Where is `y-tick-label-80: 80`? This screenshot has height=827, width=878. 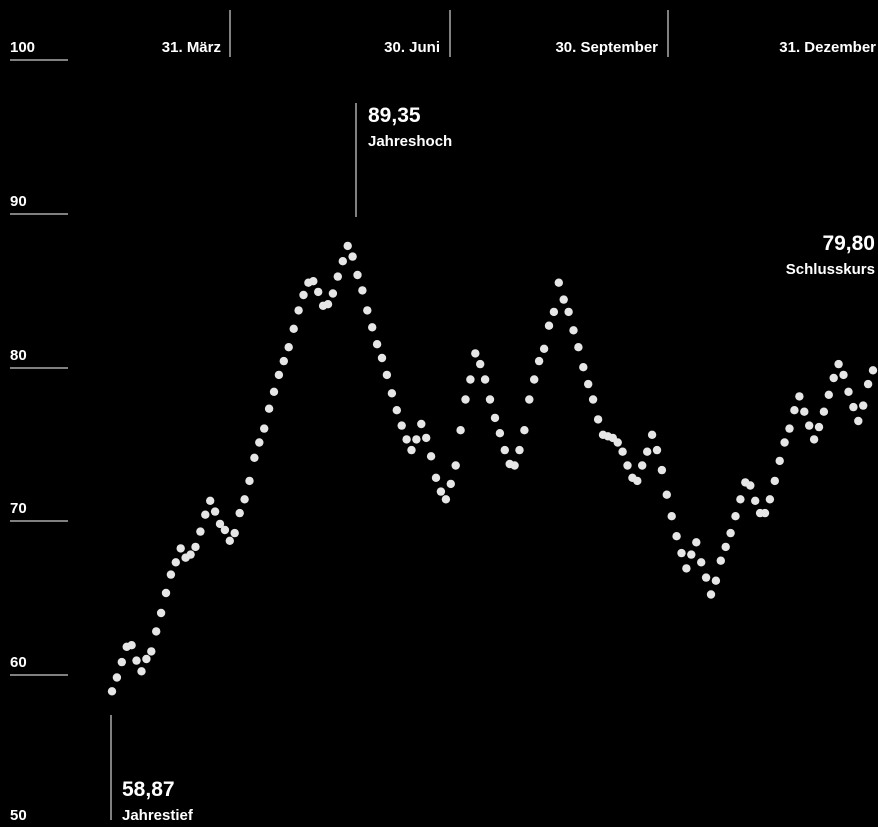 y-tick-label-80: 80 is located at coordinates (18, 355).